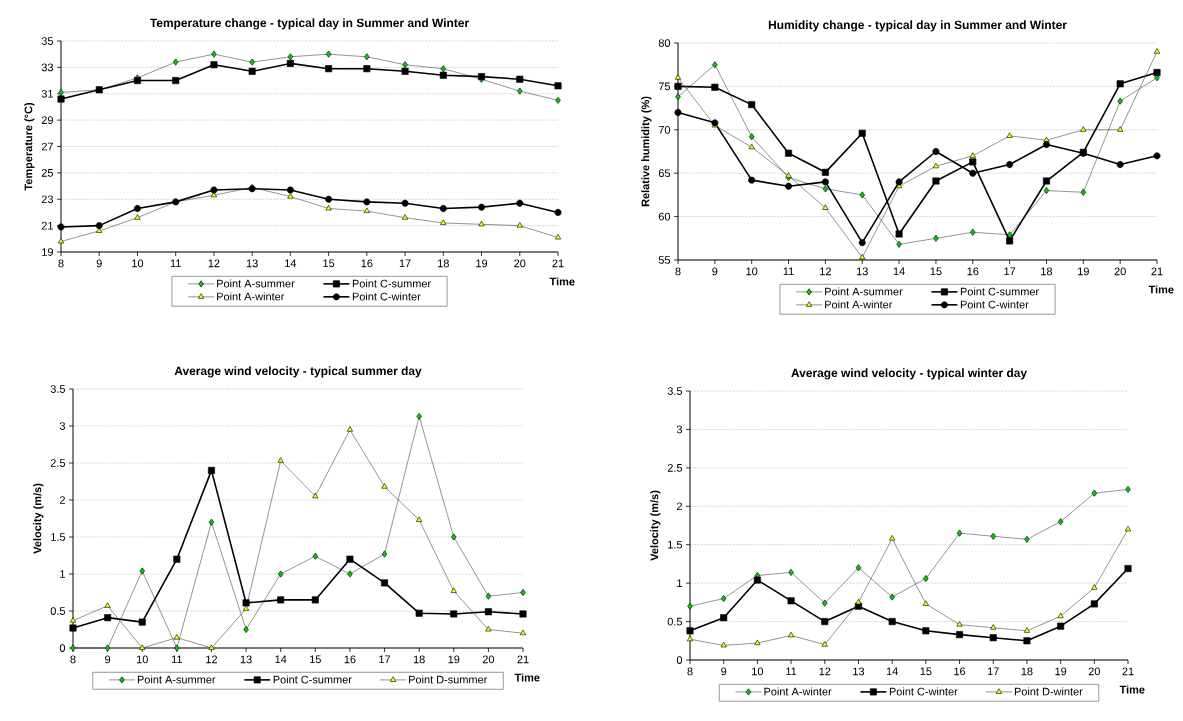 Image resolution: width=1183 pixels, height=721 pixels. Describe the element at coordinates (58, 537) in the screenshot. I see `y-tick-label: 1.5` at that location.